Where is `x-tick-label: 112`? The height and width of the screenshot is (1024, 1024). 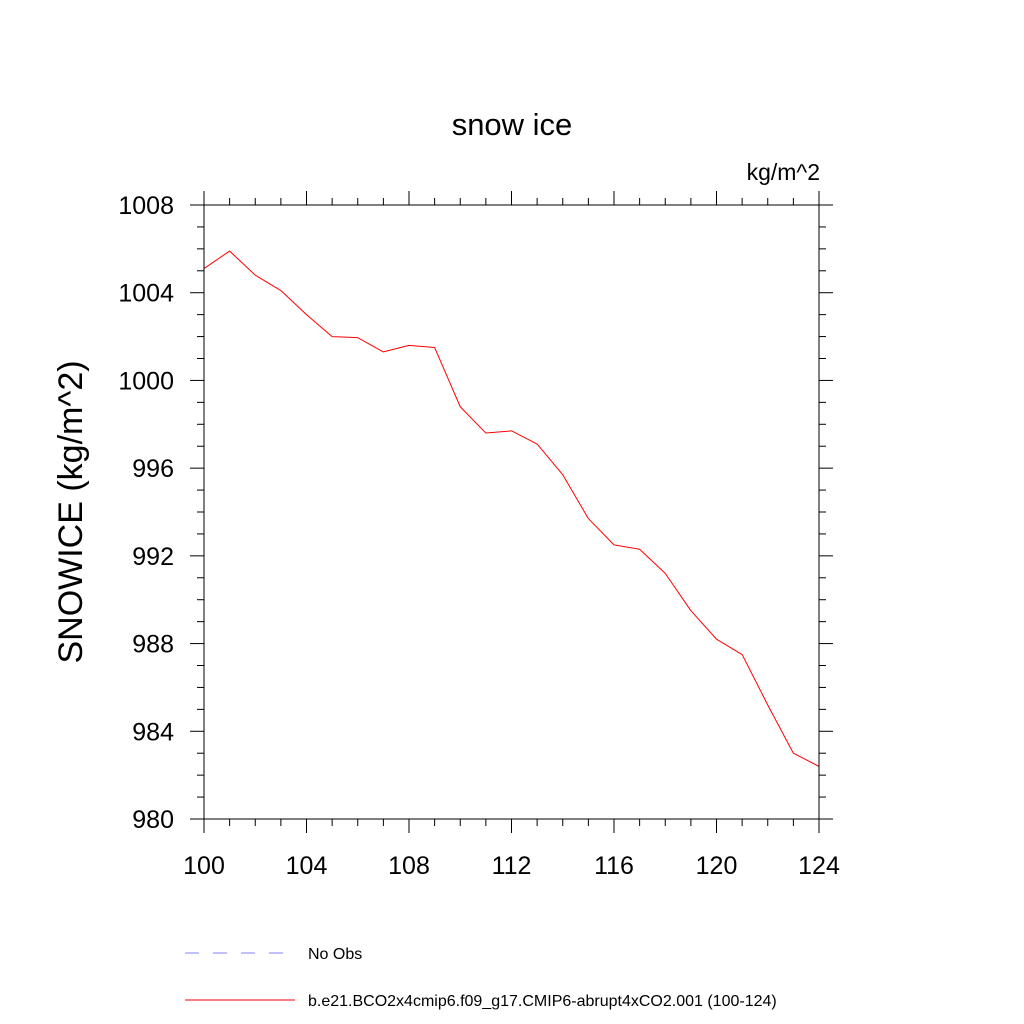 x-tick-label: 112 is located at coordinates (512, 866).